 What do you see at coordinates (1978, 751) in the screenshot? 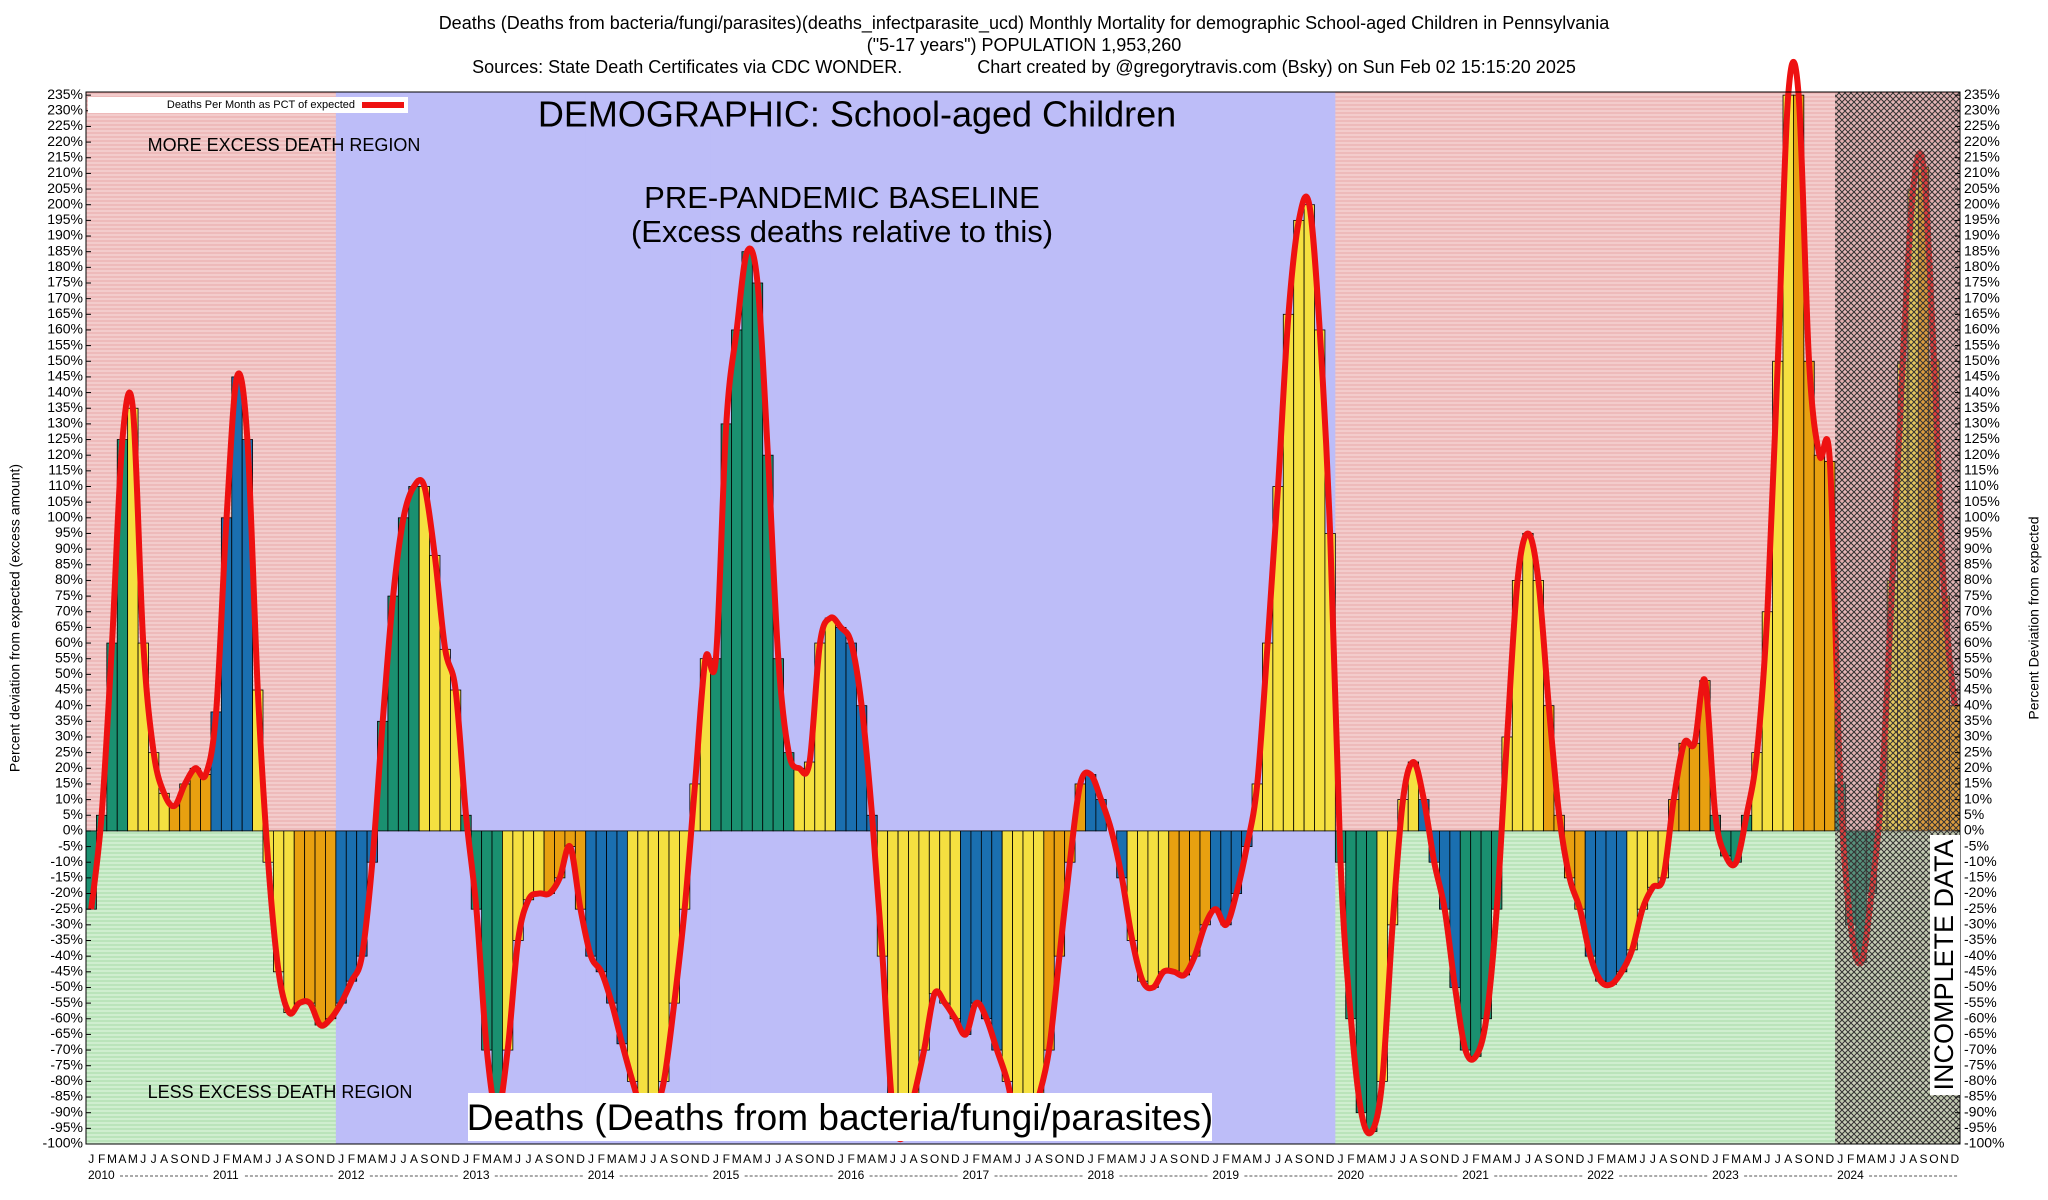
I see `y2-tick-label: 25%` at bounding box center [1978, 751].